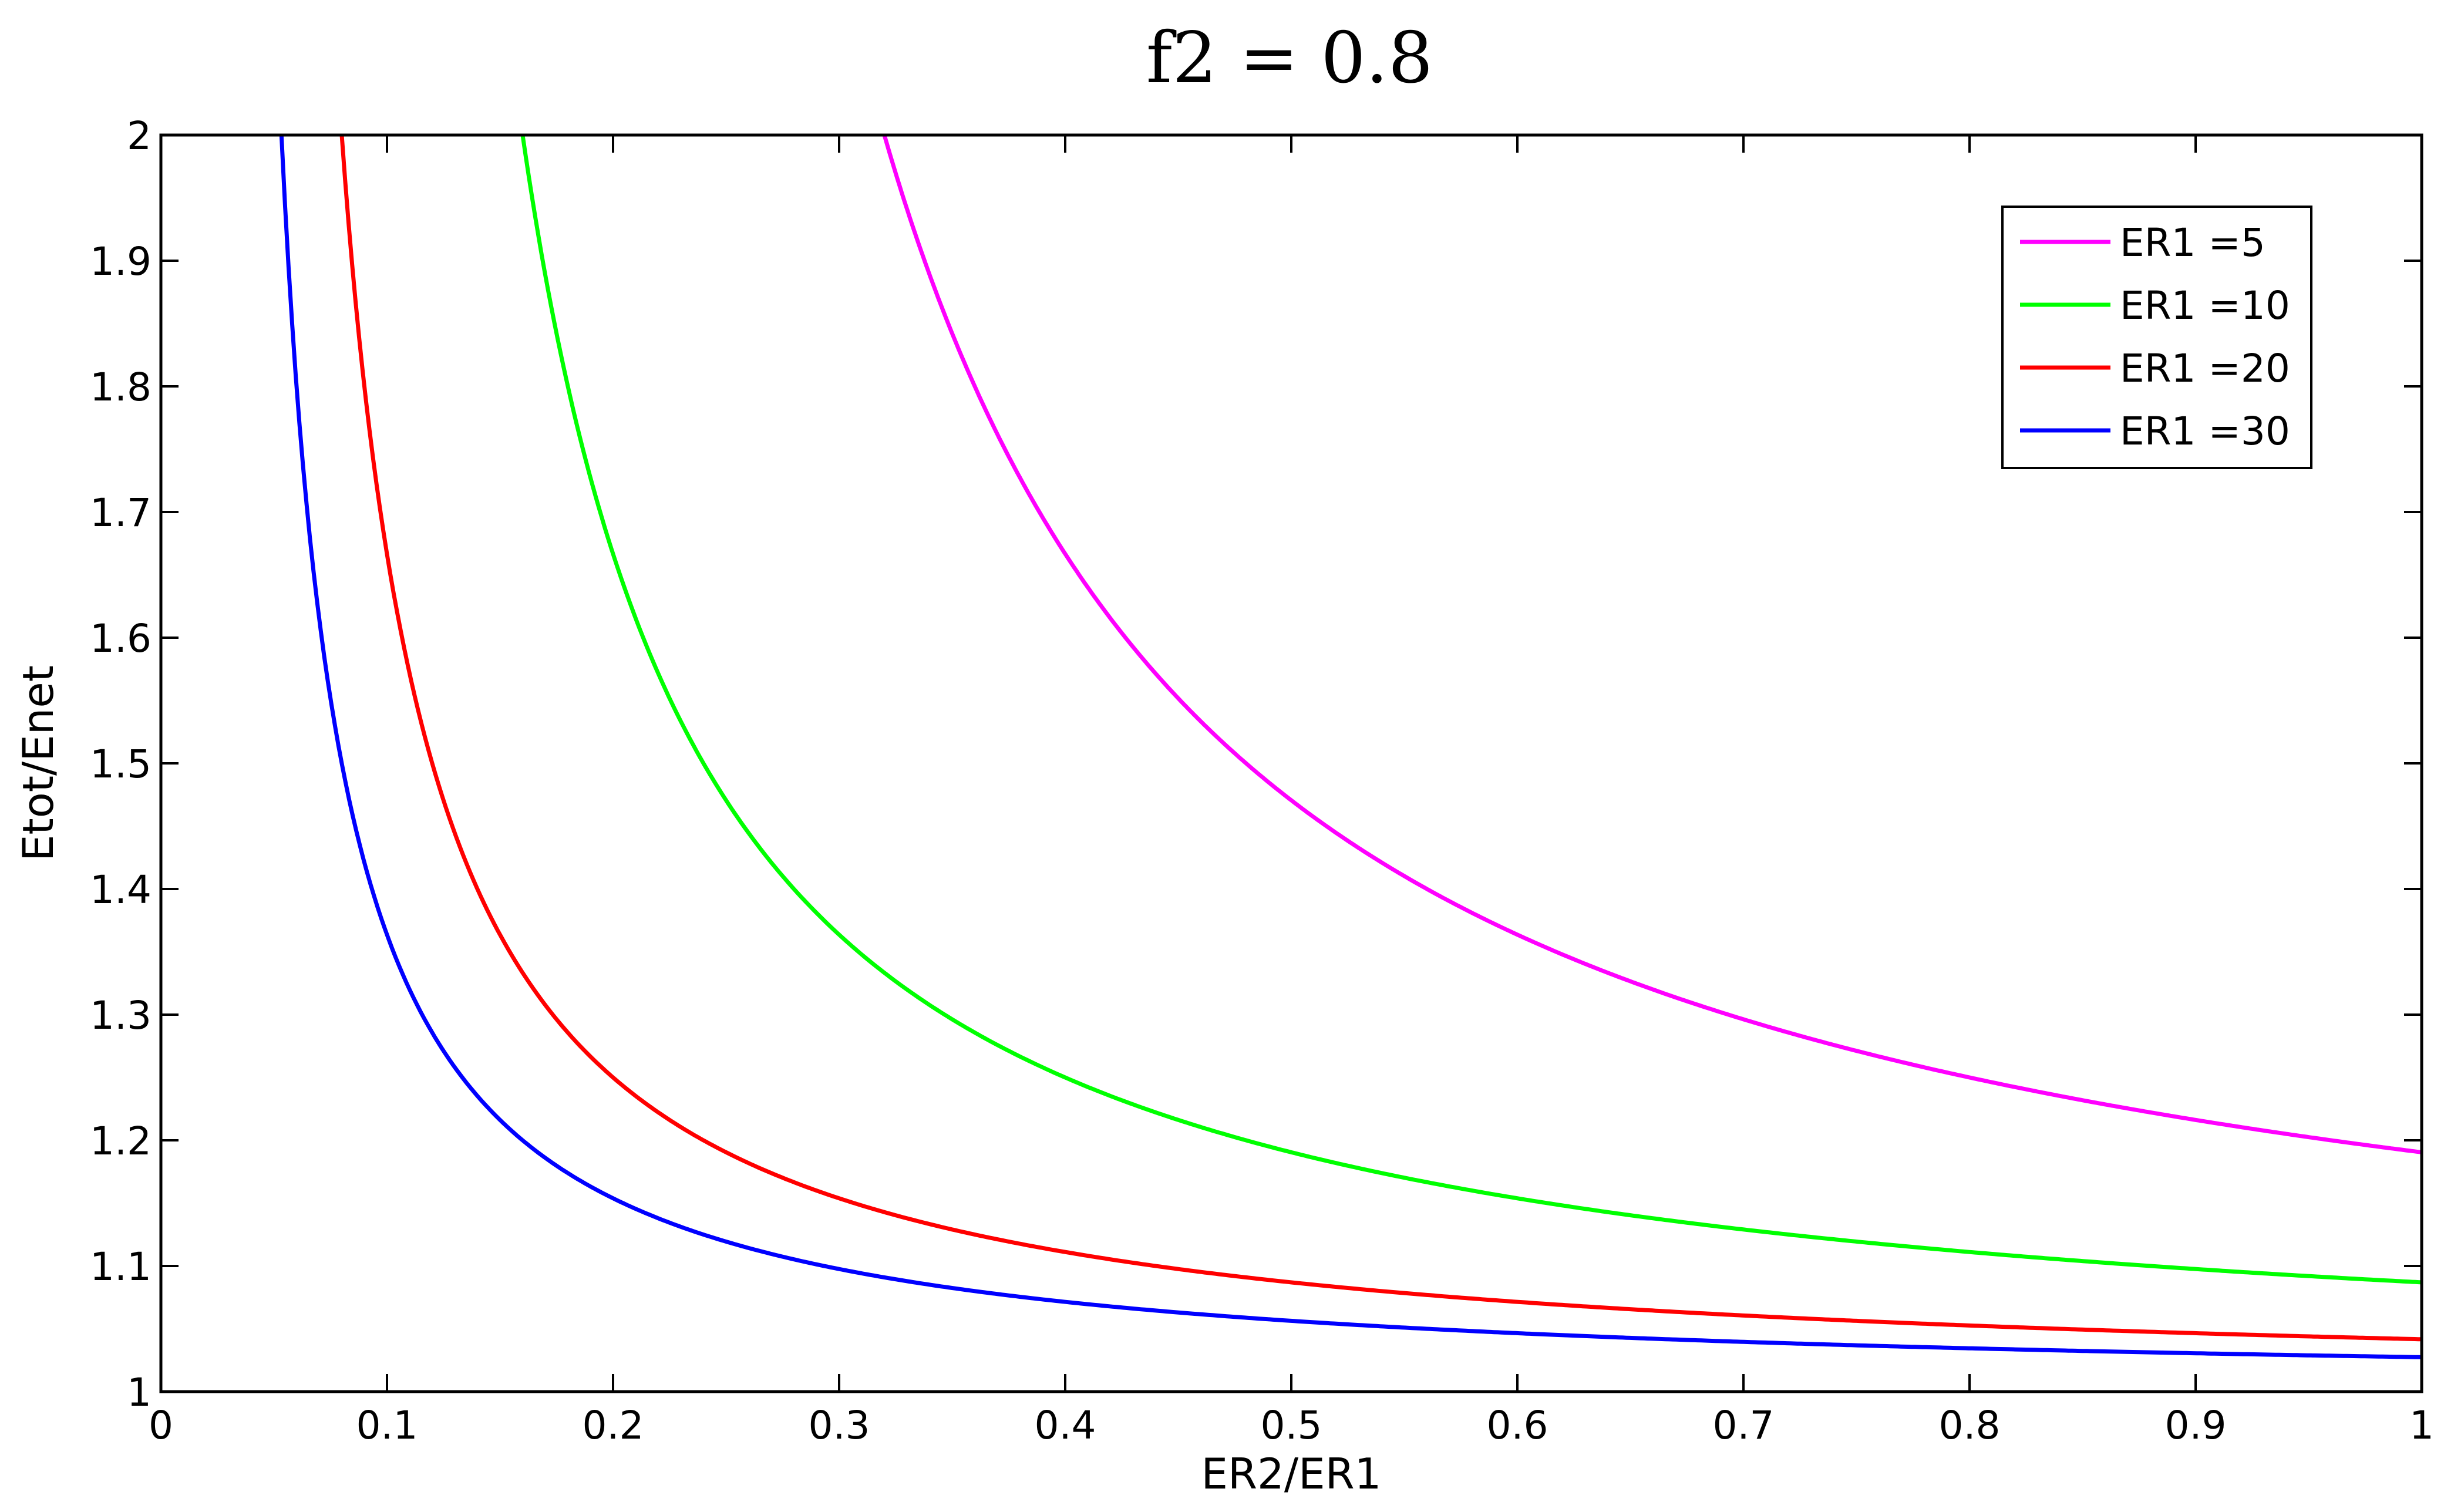 Image resolution: width=2444 pixels, height=1512 pixels. Describe the element at coordinates (2205, 368) in the screenshot. I see `legend-label: ER1 =20` at that location.